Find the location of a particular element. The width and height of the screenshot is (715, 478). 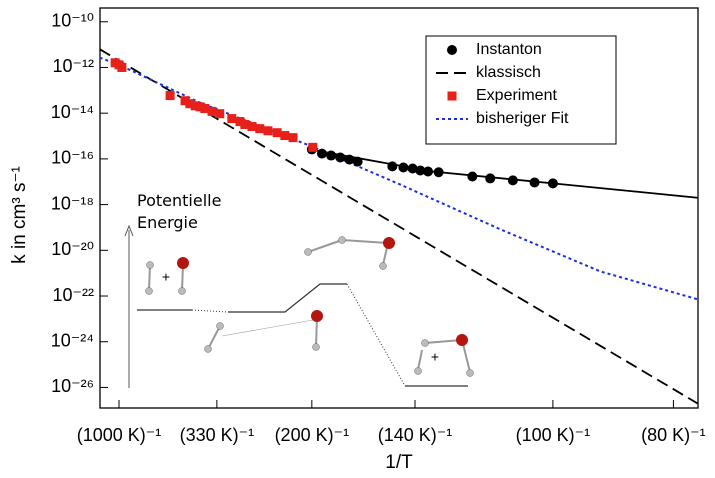

molecule-bonds is located at coordinates (309, 306).